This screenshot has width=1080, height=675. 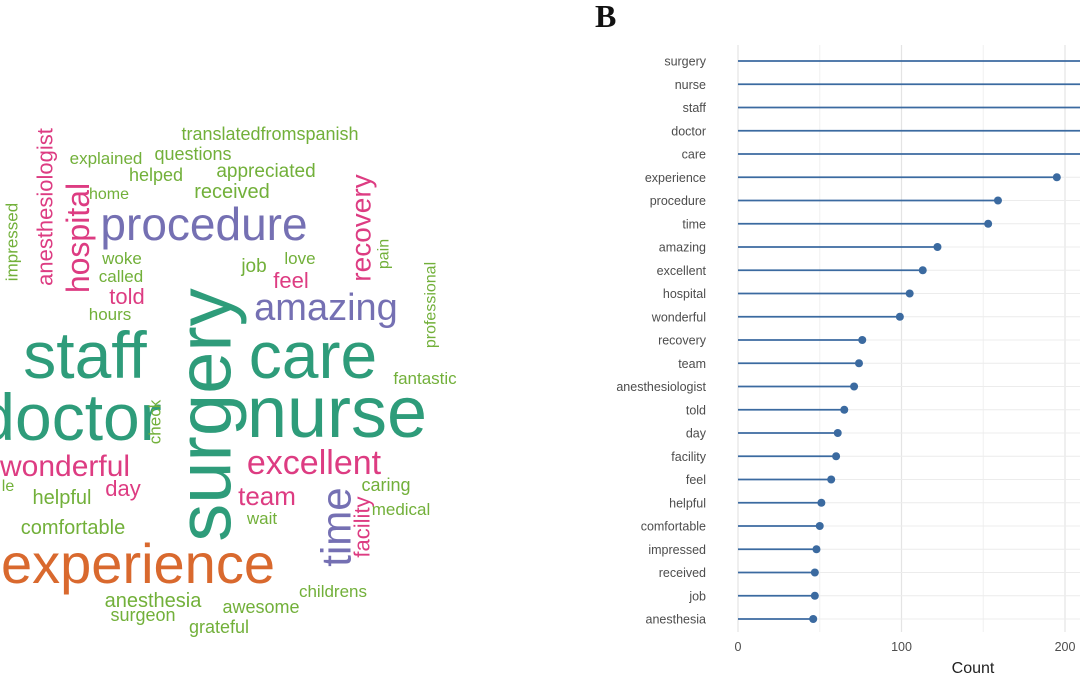 I want to click on category-label-experience: experience, so click(x=675, y=178).